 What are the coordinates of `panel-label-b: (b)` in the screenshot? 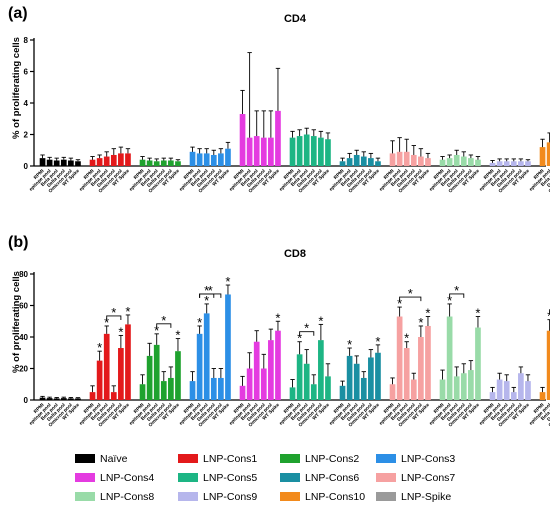 It's located at (18, 242).